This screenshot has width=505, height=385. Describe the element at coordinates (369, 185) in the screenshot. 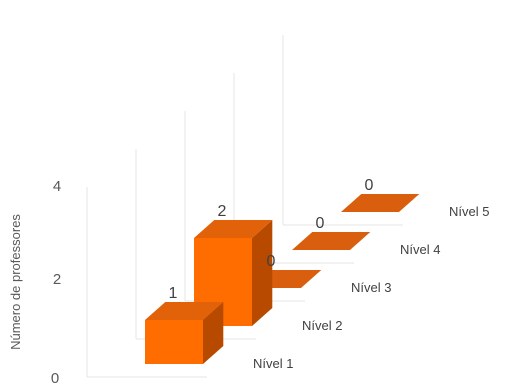

I see `data-label-5: 0` at that location.